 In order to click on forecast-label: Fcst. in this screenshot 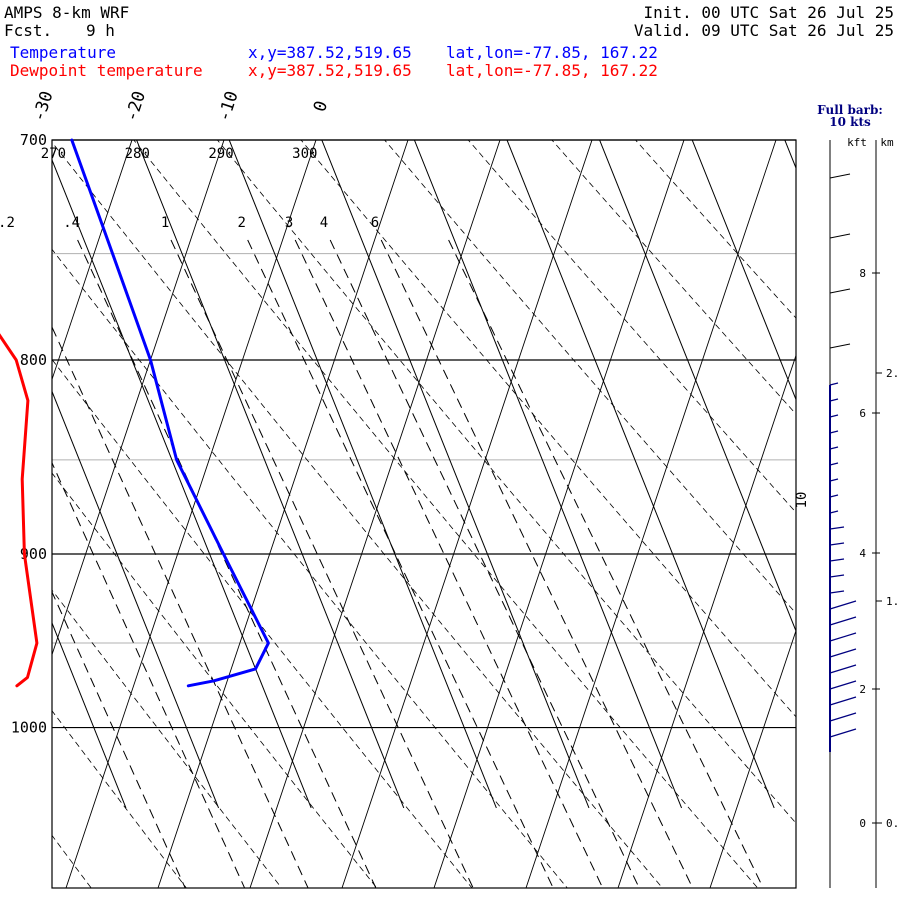, I will do `click(28, 30)`.